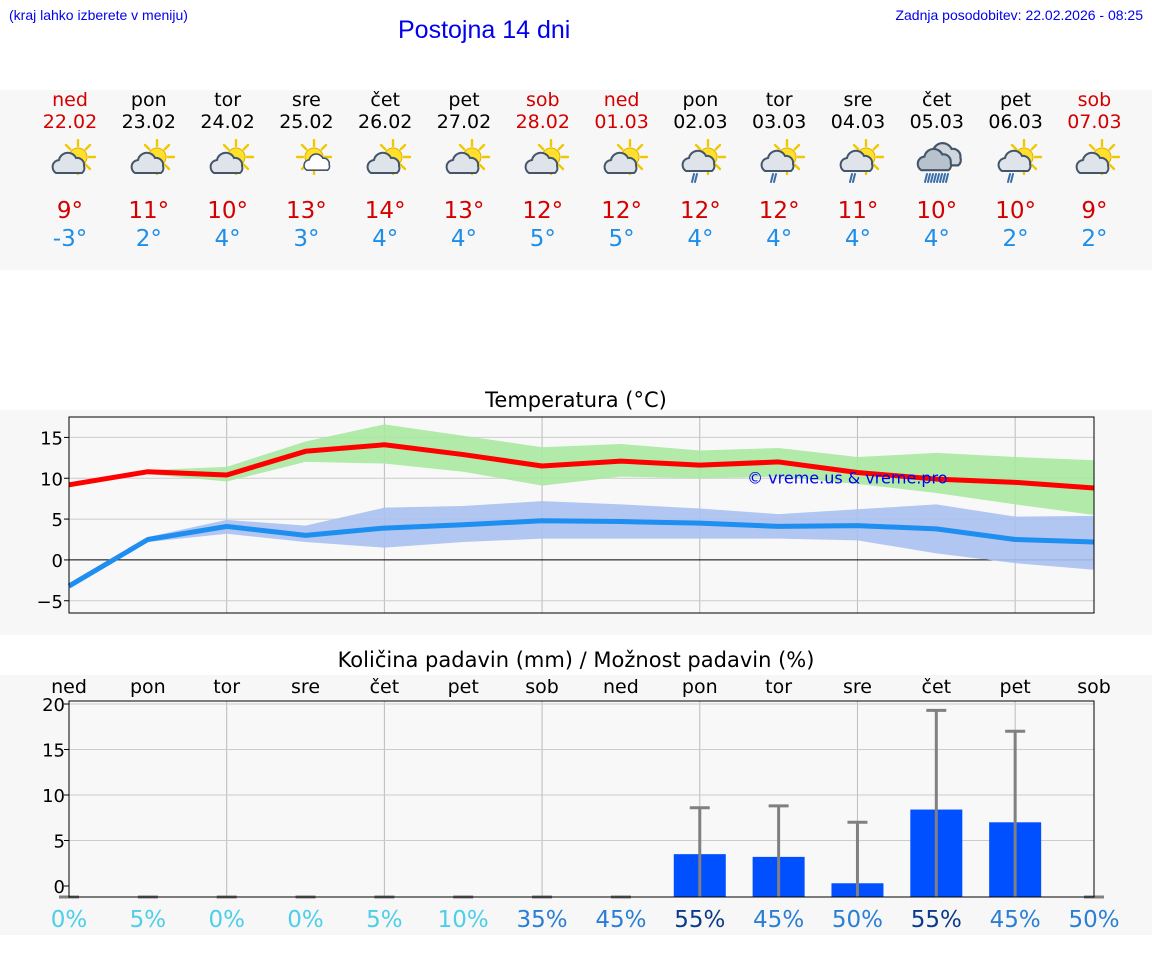  Describe the element at coordinates (306, 164) in the screenshot. I see `sun-small-cloud-icon` at that location.